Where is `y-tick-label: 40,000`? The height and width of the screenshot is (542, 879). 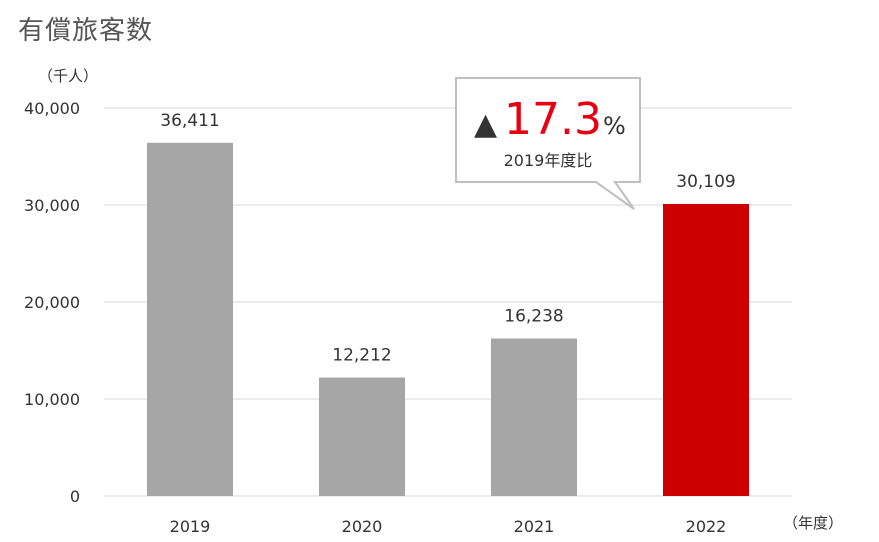
y-tick-label: 40,000 is located at coordinates (52, 108).